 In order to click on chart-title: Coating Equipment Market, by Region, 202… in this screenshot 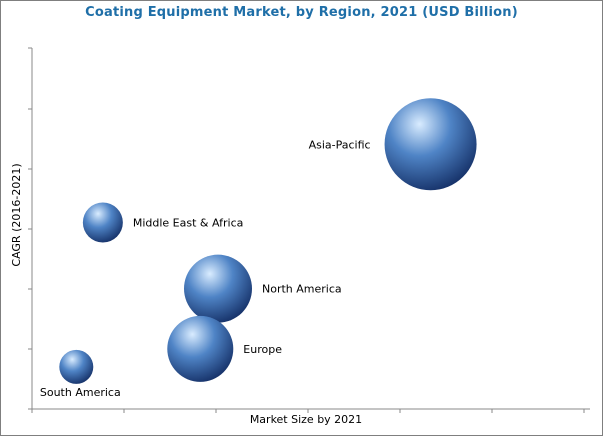, I will do `click(301, 12)`.